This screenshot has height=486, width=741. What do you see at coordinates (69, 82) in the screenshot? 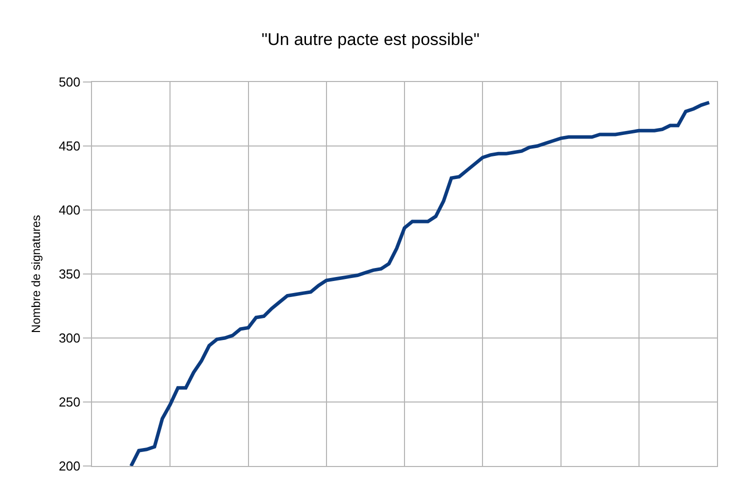
I see `y-tick-label: 500` at bounding box center [69, 82].